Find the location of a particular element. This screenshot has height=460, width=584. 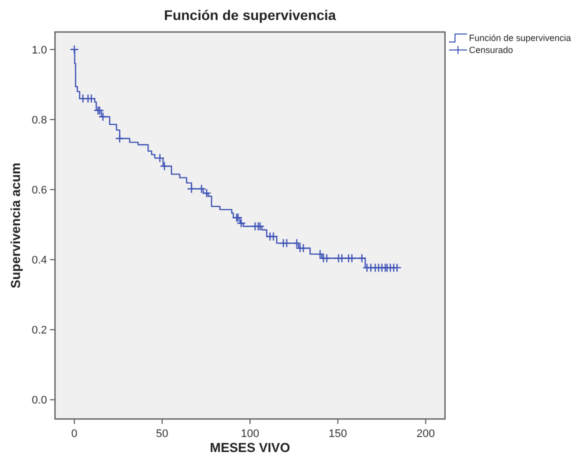

x-tick-label: 100 is located at coordinates (250, 434).